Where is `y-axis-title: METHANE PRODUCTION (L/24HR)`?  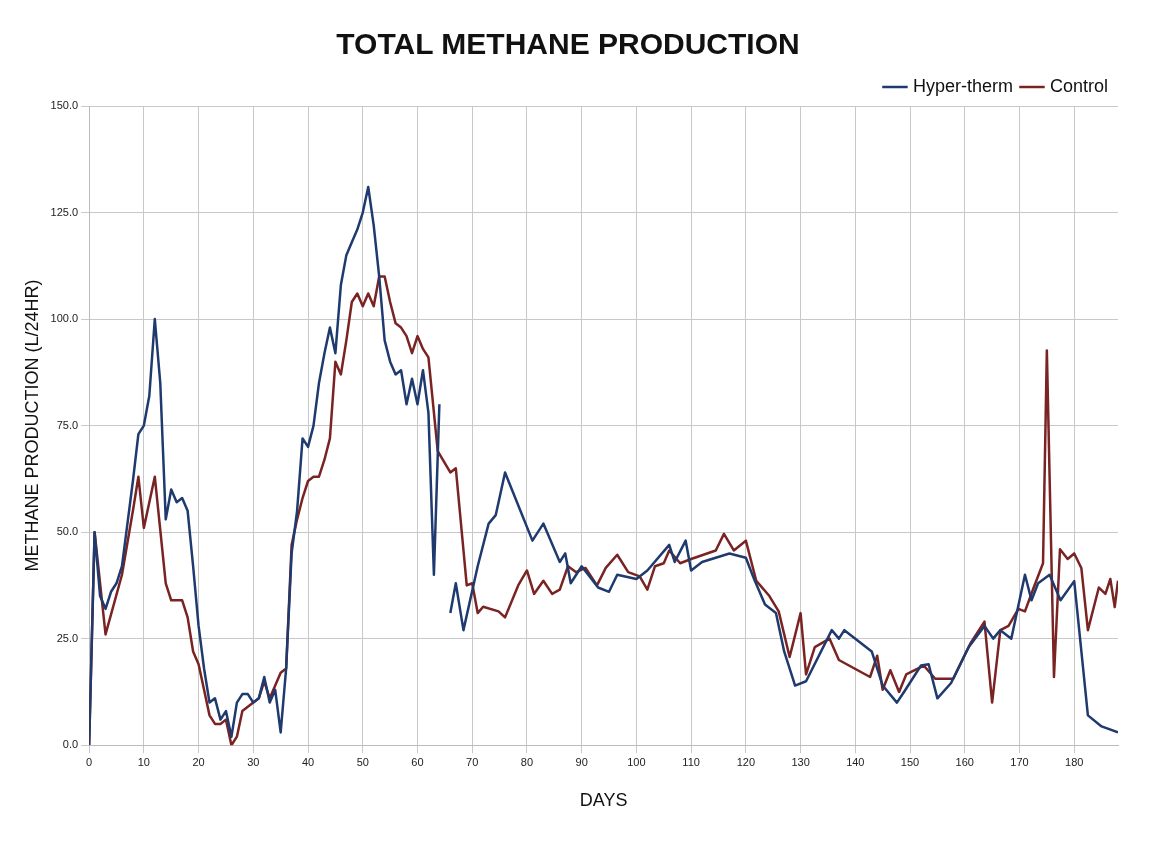 y-axis-title: METHANE PRODUCTION (L/24HR) is located at coordinates (31, 425).